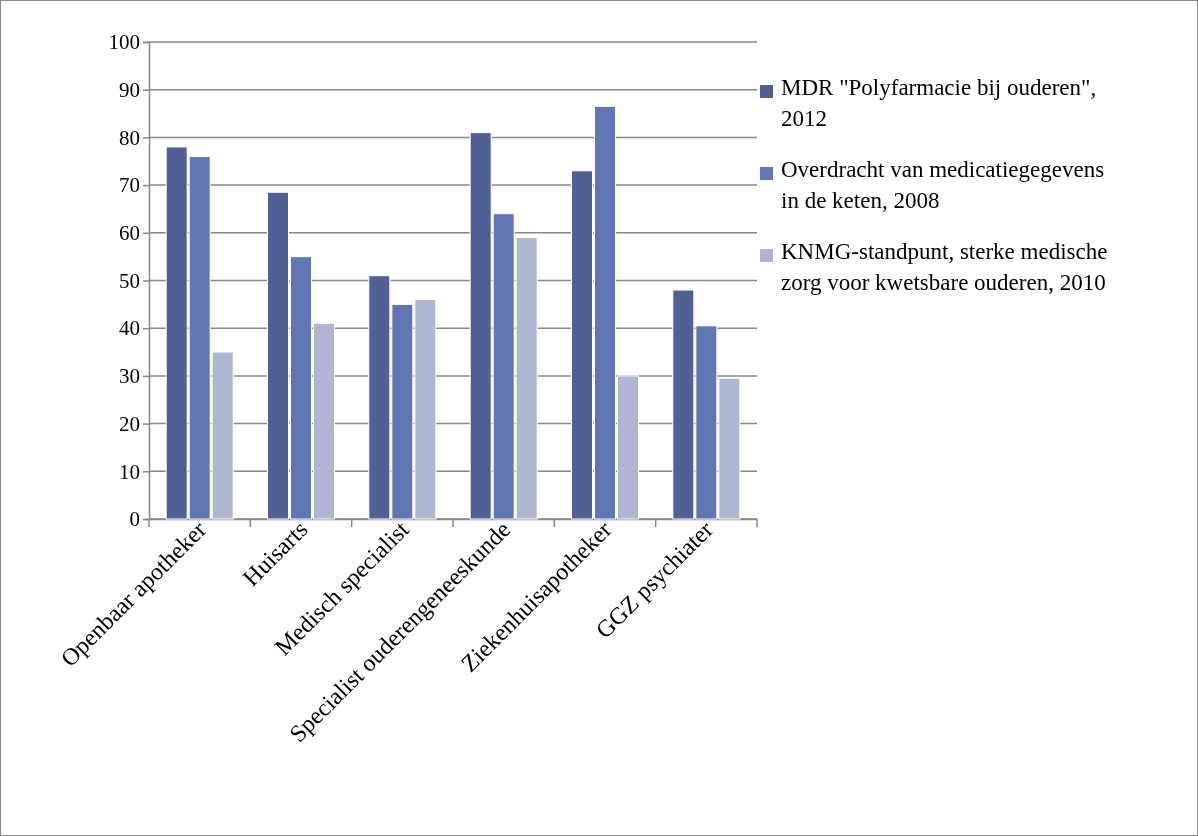 Image resolution: width=1198 pixels, height=836 pixels. I want to click on legend-label: Overdracht van medicatiegegevens in de keten, 2008, so click(943, 185).